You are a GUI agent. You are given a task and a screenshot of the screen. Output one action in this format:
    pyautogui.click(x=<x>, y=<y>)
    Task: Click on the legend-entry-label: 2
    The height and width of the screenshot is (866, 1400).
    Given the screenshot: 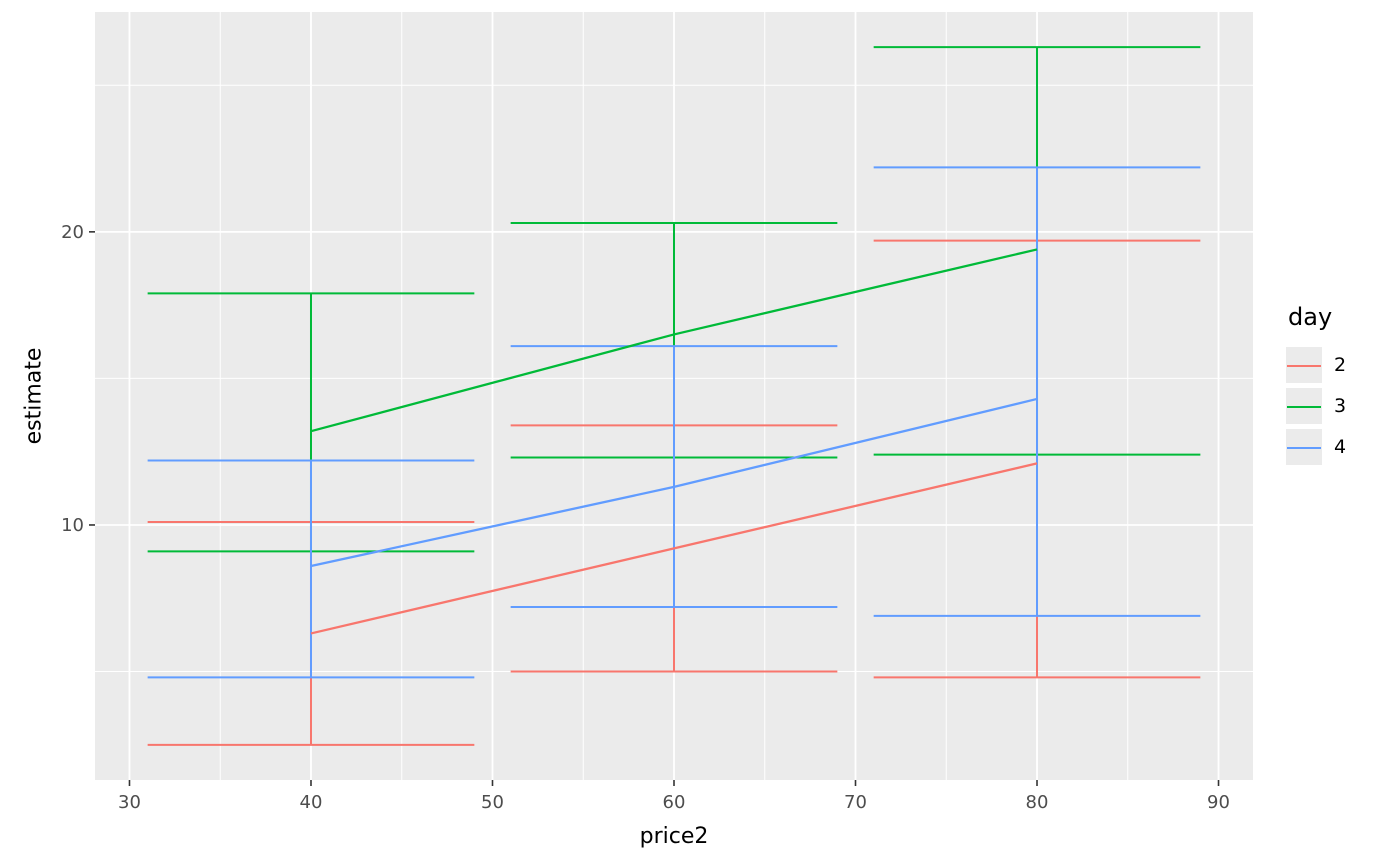 What is the action you would take?
    pyautogui.click(x=1340, y=365)
    